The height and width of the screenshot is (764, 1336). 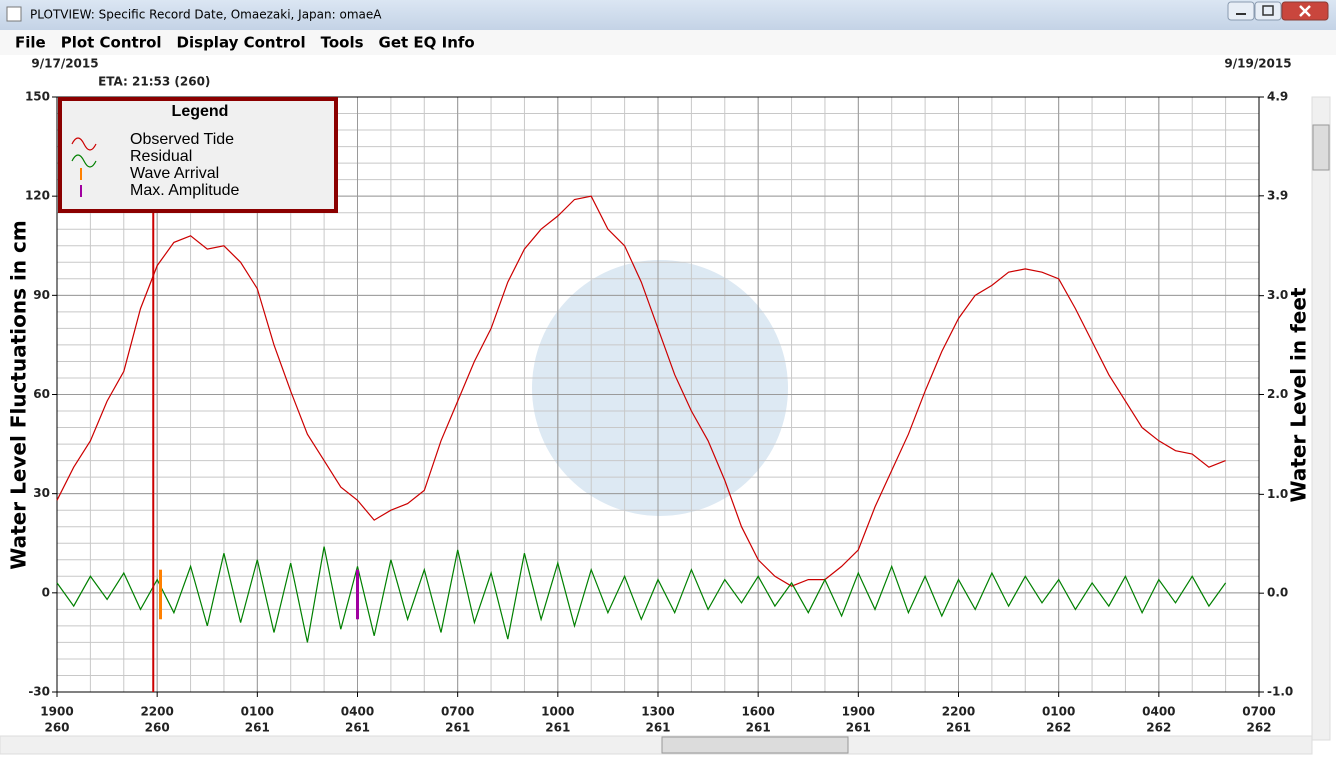 I want to click on y2-tick-label: 3.0, so click(x=1277, y=295).